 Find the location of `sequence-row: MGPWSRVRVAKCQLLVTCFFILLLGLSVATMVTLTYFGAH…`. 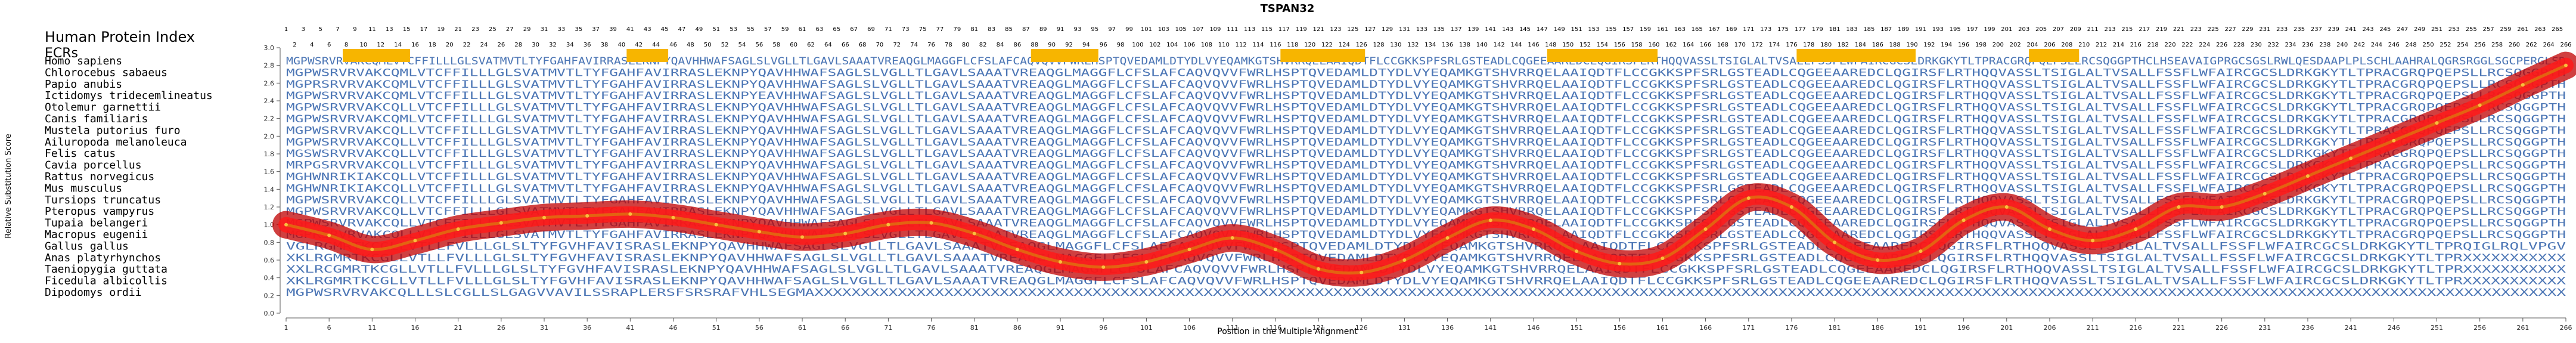

sequence-row: MGPWSRVRVAKCQLLVTCFFILLLGLSVATMVTLTYFGAH… is located at coordinates (1426, 143).